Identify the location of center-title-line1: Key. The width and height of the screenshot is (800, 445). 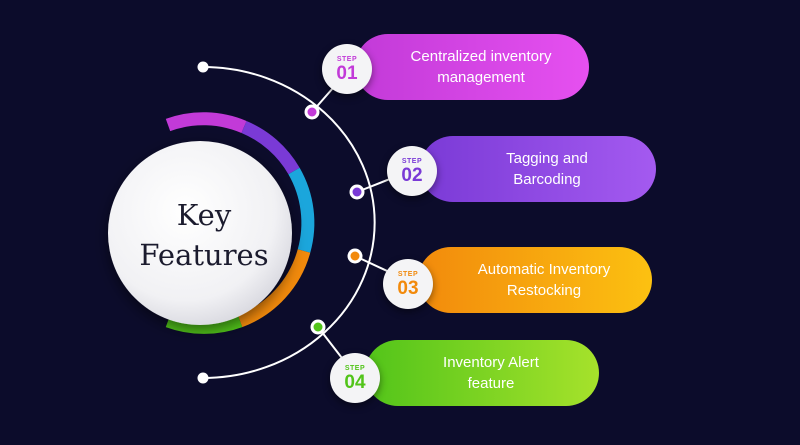
(204, 215).